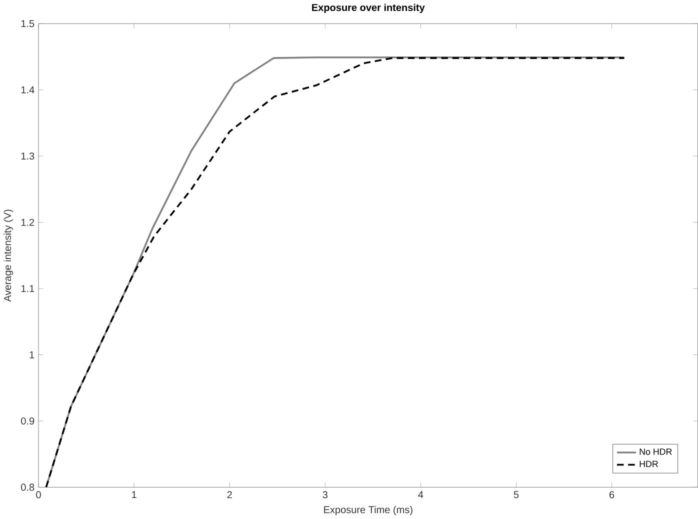  I want to click on y-tick-label: 1, so click(32, 354).